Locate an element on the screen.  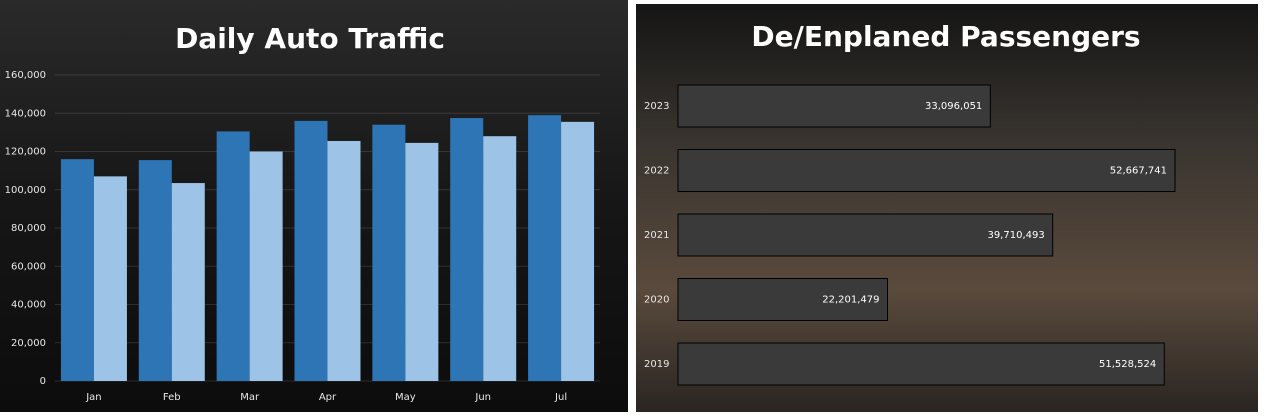
value-label: 39,710,493 is located at coordinates (1015, 235).